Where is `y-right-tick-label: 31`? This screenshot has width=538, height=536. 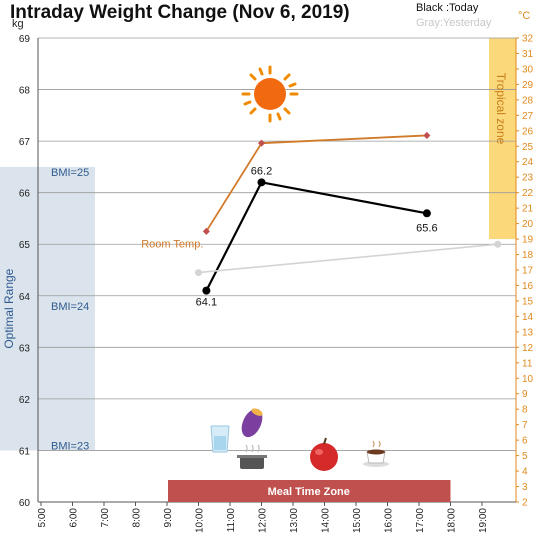 y-right-tick-label: 31 is located at coordinates (528, 54).